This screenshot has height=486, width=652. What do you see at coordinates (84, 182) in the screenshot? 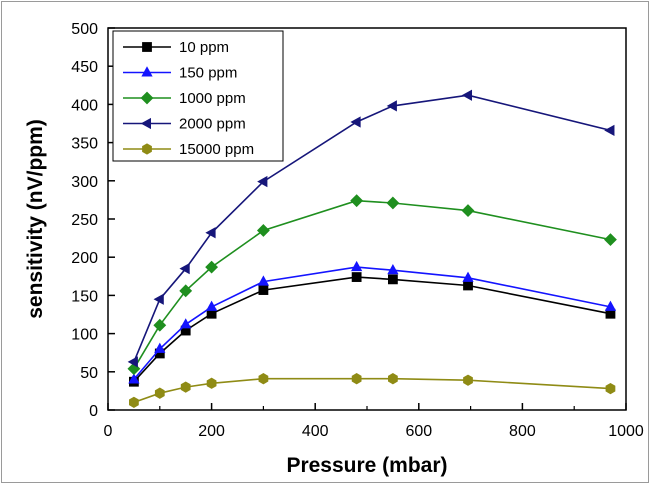
I see `y-tick-label: 300` at bounding box center [84, 182].